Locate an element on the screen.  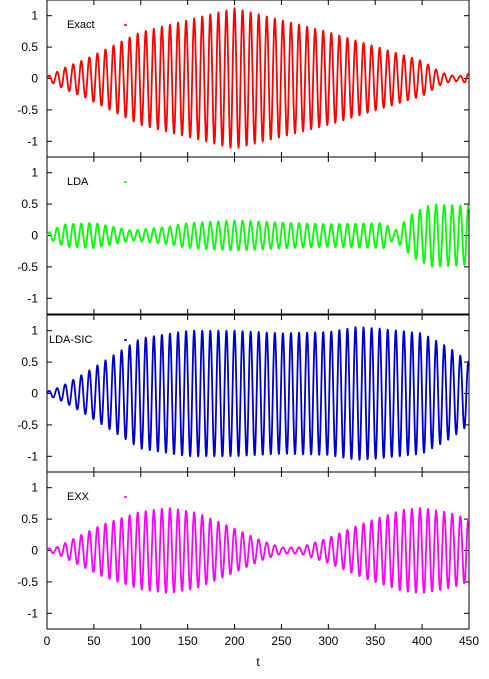
x-tick-label: 300 is located at coordinates (328, 641).